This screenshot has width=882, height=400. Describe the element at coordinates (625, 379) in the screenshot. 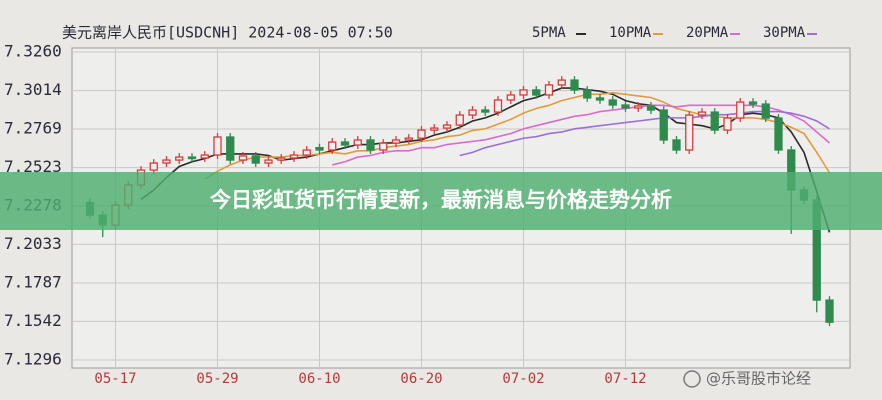

I see `x-tick-label: 07-12` at that location.